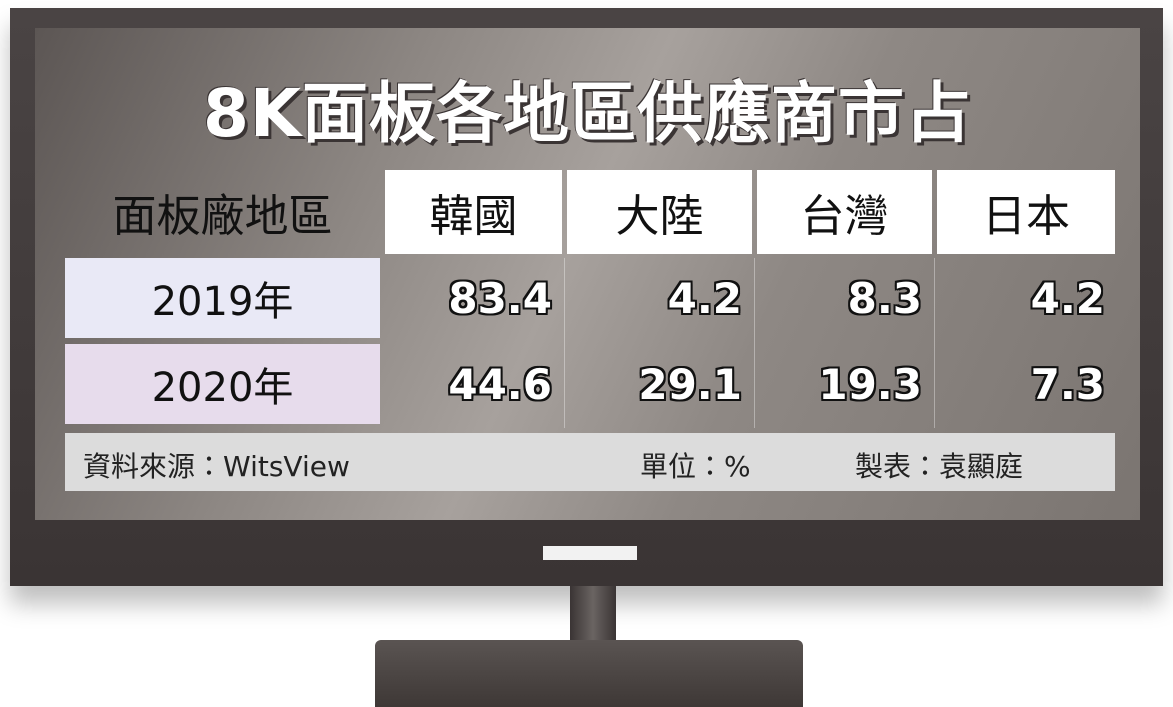 The width and height of the screenshot is (1173, 707). I want to click on cell: 19.3, so click(870, 384).